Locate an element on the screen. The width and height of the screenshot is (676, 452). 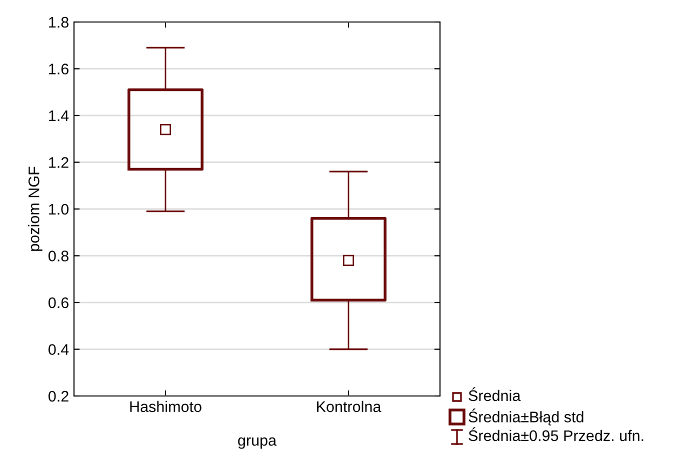
y-tick-label: 0.4 is located at coordinates (58, 349).